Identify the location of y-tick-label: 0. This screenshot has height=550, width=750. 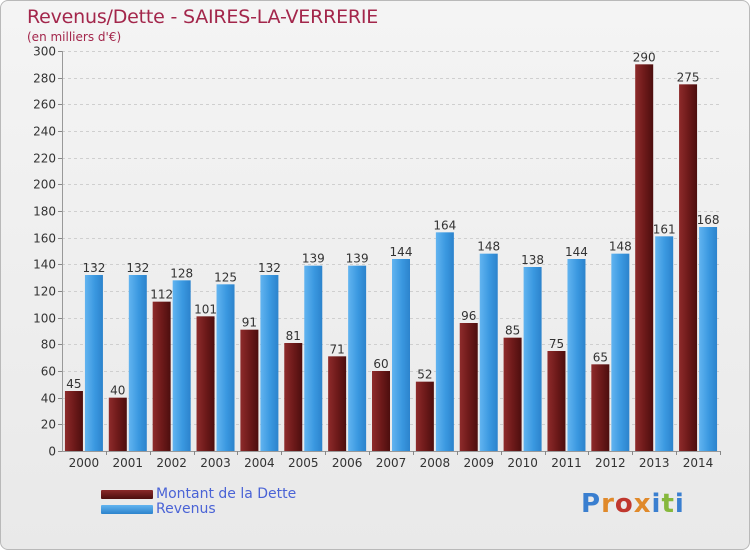
(52, 452).